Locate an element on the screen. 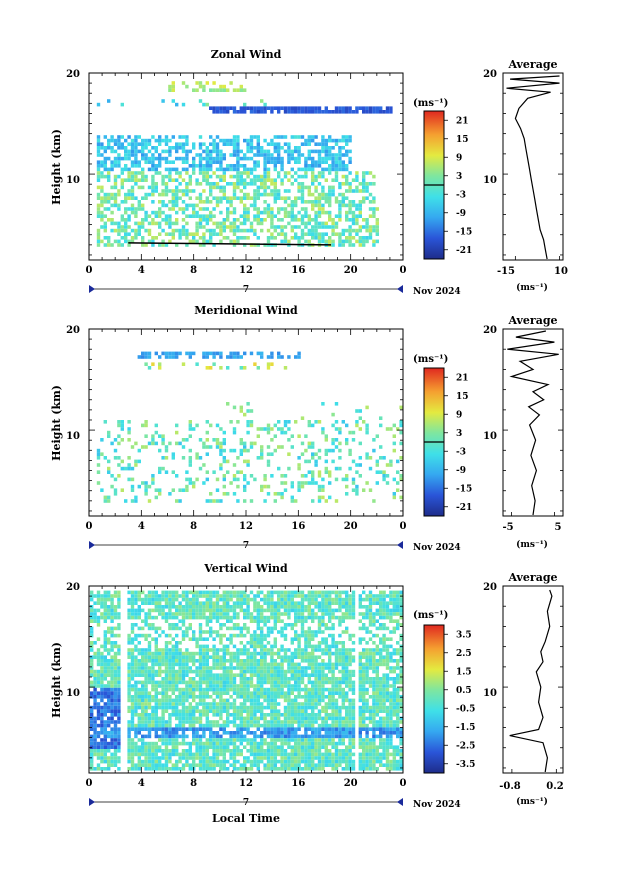 The image size is (619, 873). meridional-ytick-10: 10 is located at coordinates (73, 436).